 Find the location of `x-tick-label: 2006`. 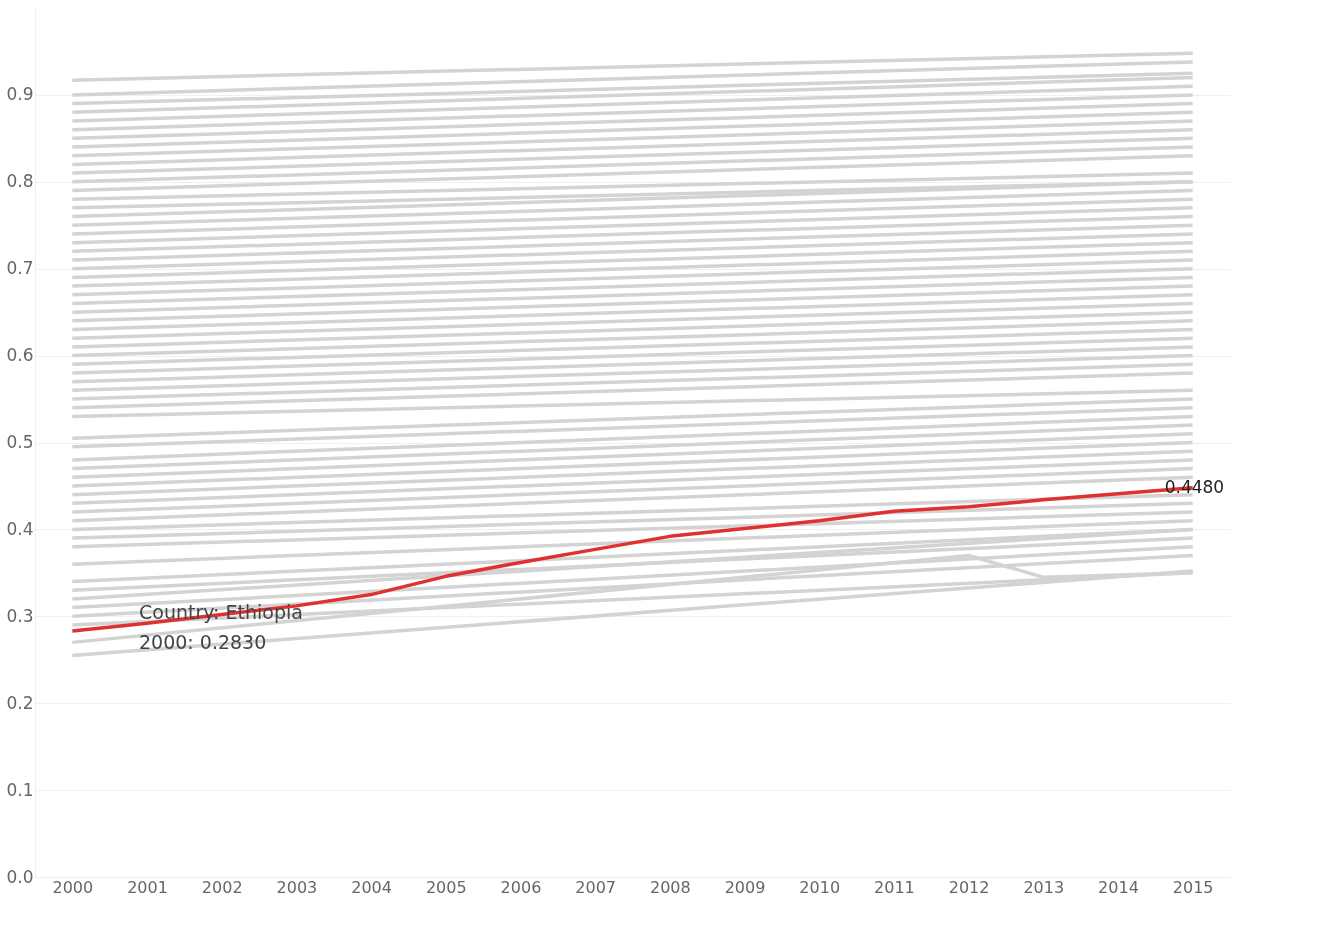

x-tick-label: 2006 is located at coordinates (521, 887).